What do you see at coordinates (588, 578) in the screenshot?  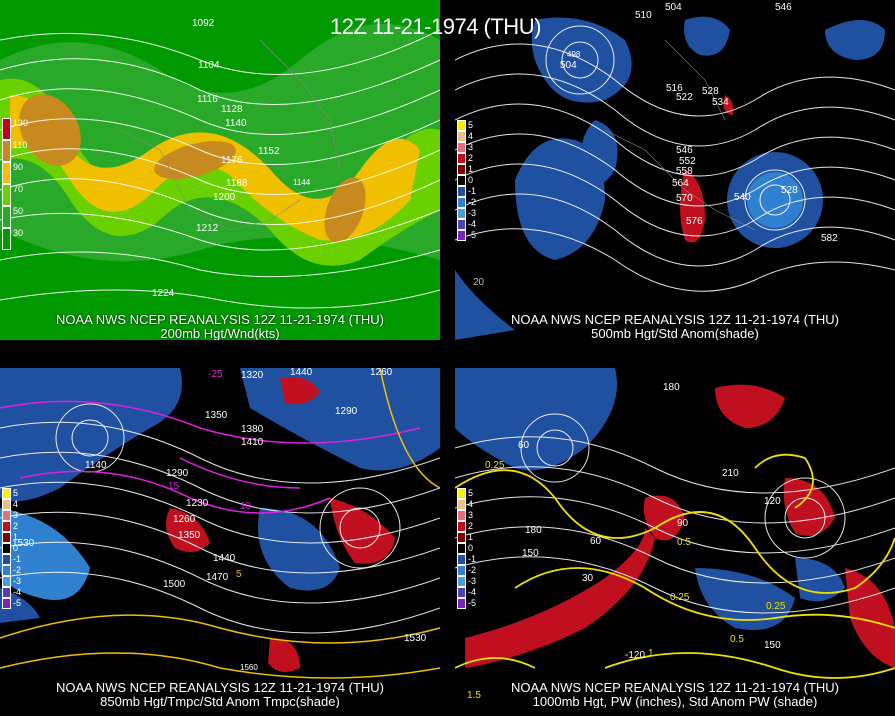 I see `contour-label: 30` at bounding box center [588, 578].